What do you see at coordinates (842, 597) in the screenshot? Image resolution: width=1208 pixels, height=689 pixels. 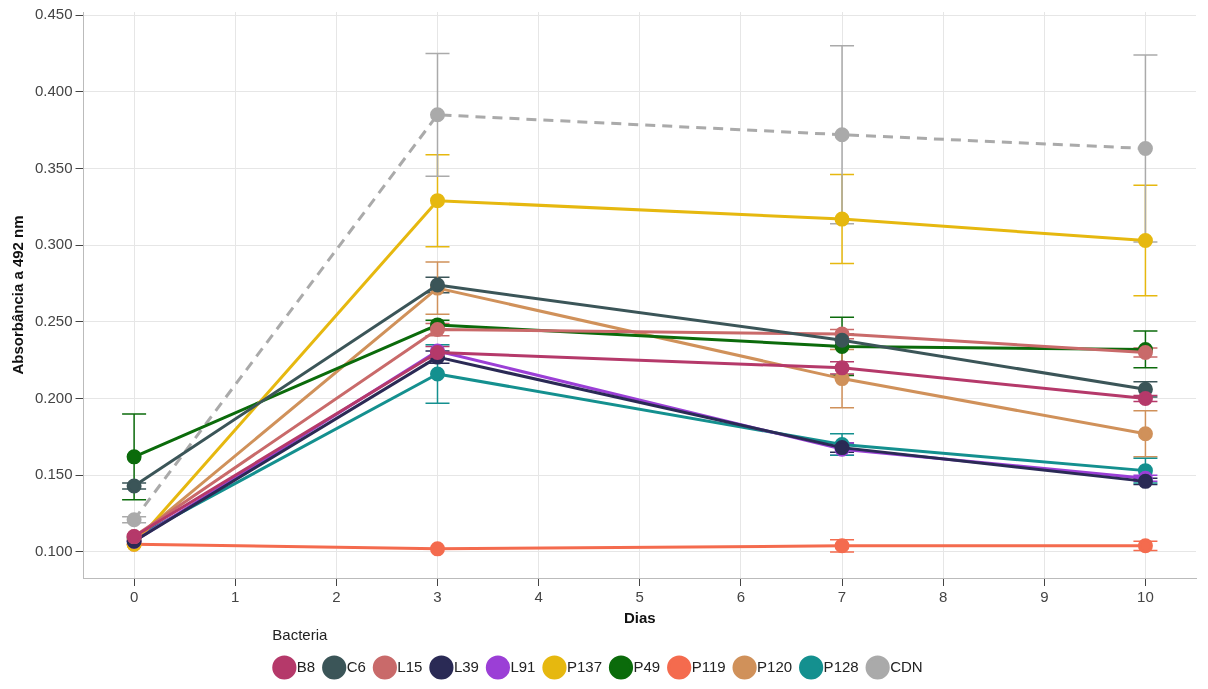 I see `x-tick-label: 7` at bounding box center [842, 597].